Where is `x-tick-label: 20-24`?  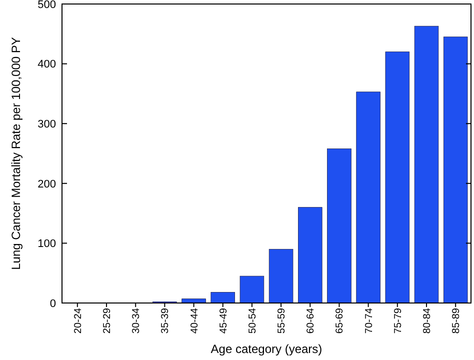
x-tick-label: 20-24 is located at coordinates (78, 321).